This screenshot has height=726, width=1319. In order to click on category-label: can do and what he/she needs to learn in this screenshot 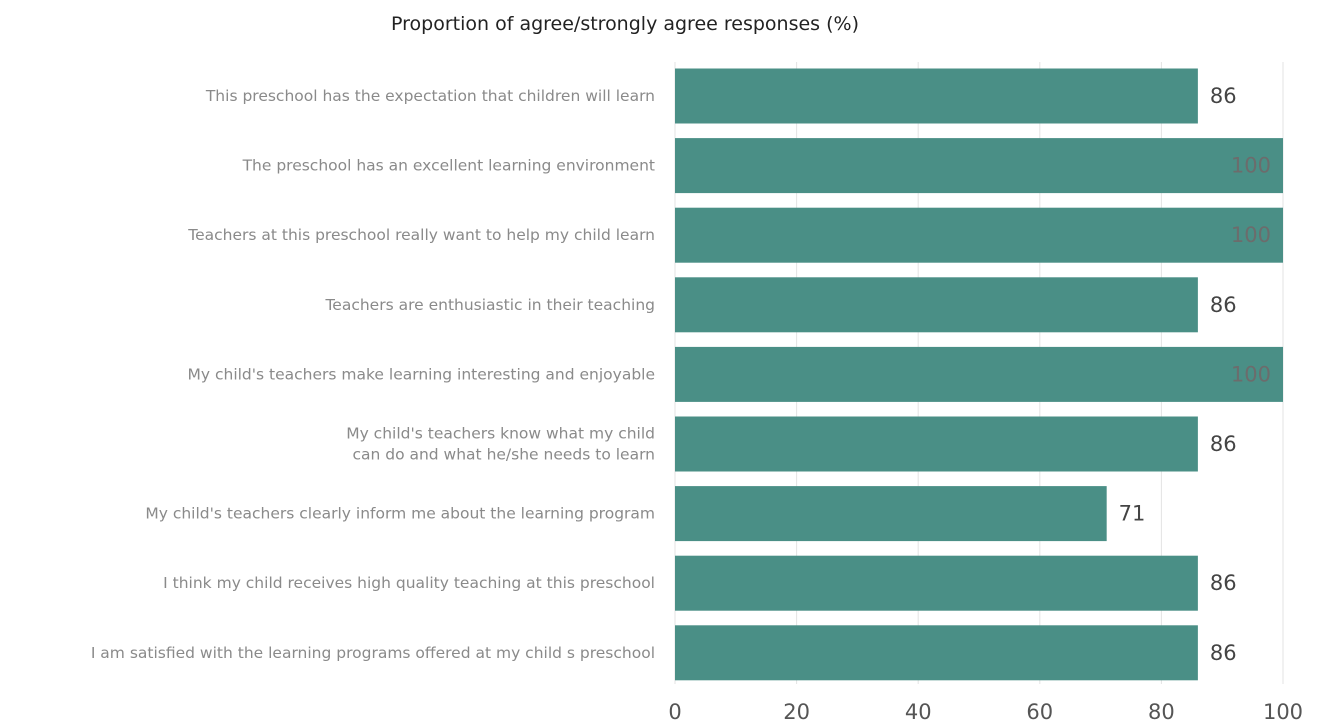, I will do `click(503, 455)`.